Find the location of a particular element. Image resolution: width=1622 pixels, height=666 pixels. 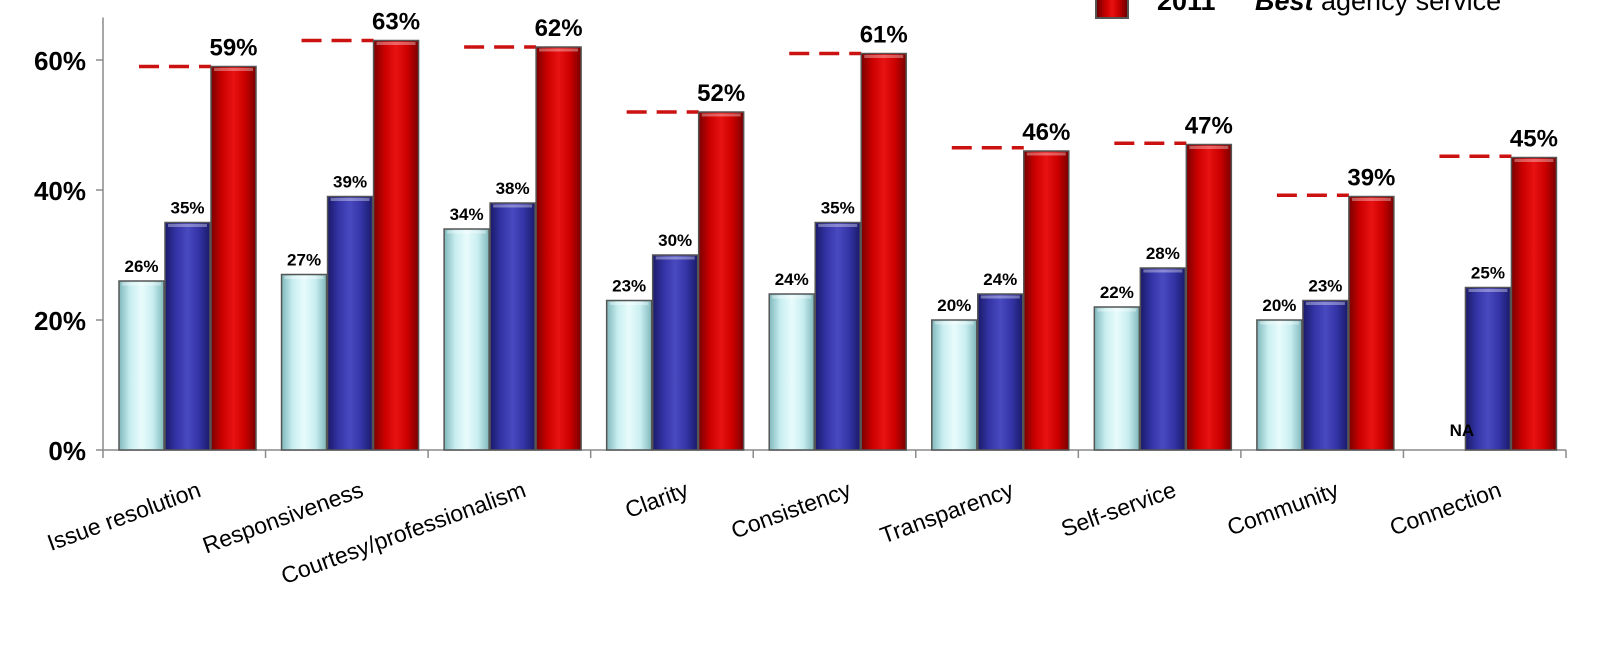

legend-swatch-red is located at coordinates (1112, 9).